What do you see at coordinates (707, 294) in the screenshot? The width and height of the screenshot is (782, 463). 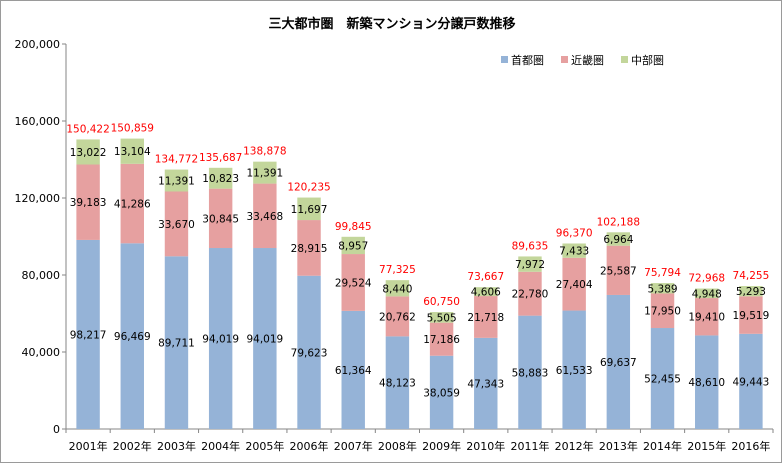 I see `data-label: 4,948` at bounding box center [707, 294].